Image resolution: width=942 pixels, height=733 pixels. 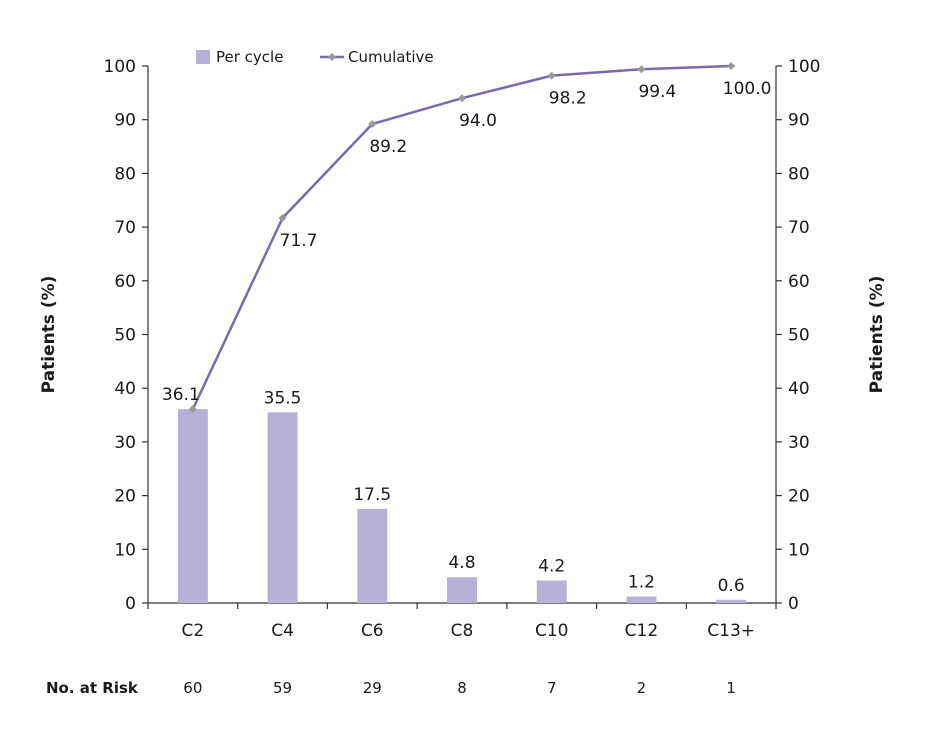 I want to click on cumulative-data-label: 94.0, so click(x=478, y=121).